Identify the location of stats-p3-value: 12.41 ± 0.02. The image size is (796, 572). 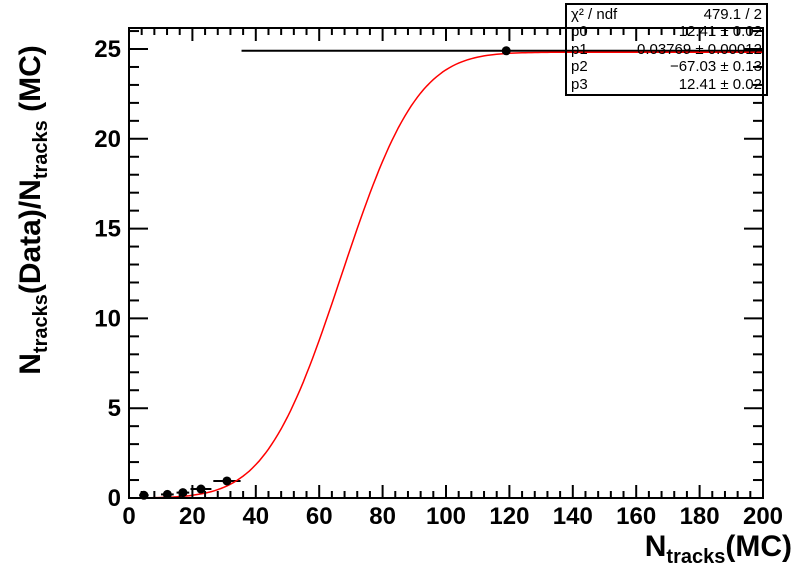
(720, 84).